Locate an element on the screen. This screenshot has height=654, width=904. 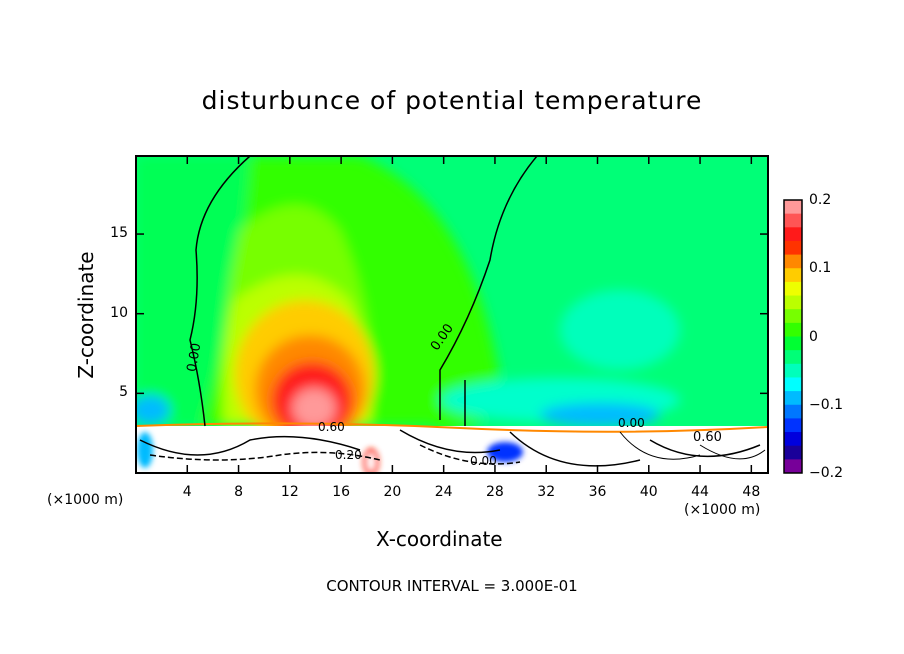
x-tick-label: 12 is located at coordinates (289, 492).